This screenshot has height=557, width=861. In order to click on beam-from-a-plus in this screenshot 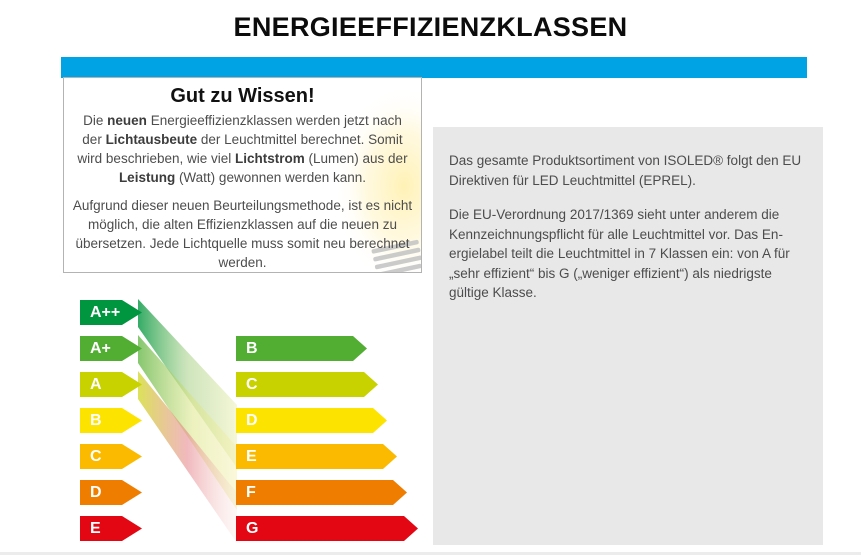, I will do `click(187, 422)`.